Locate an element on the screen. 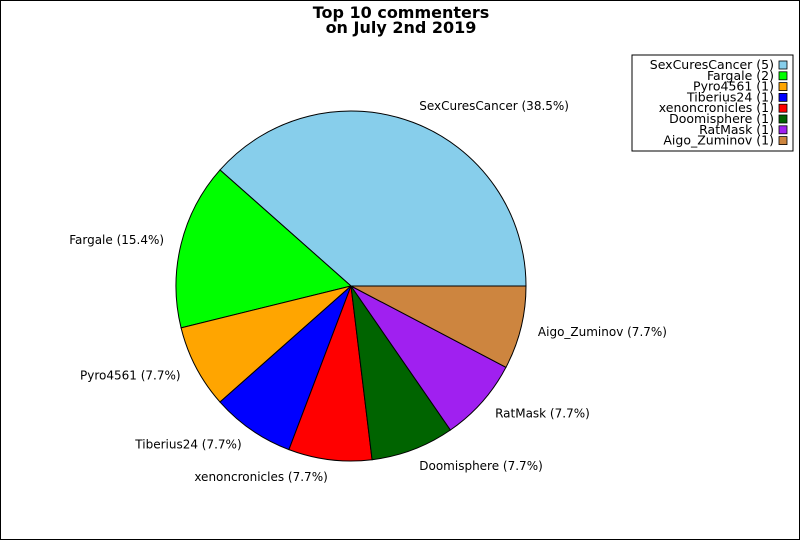 This screenshot has height=540, width=800. slice-label-xenoncronicles: xenoncronicles (7.7%) is located at coordinates (260, 477).